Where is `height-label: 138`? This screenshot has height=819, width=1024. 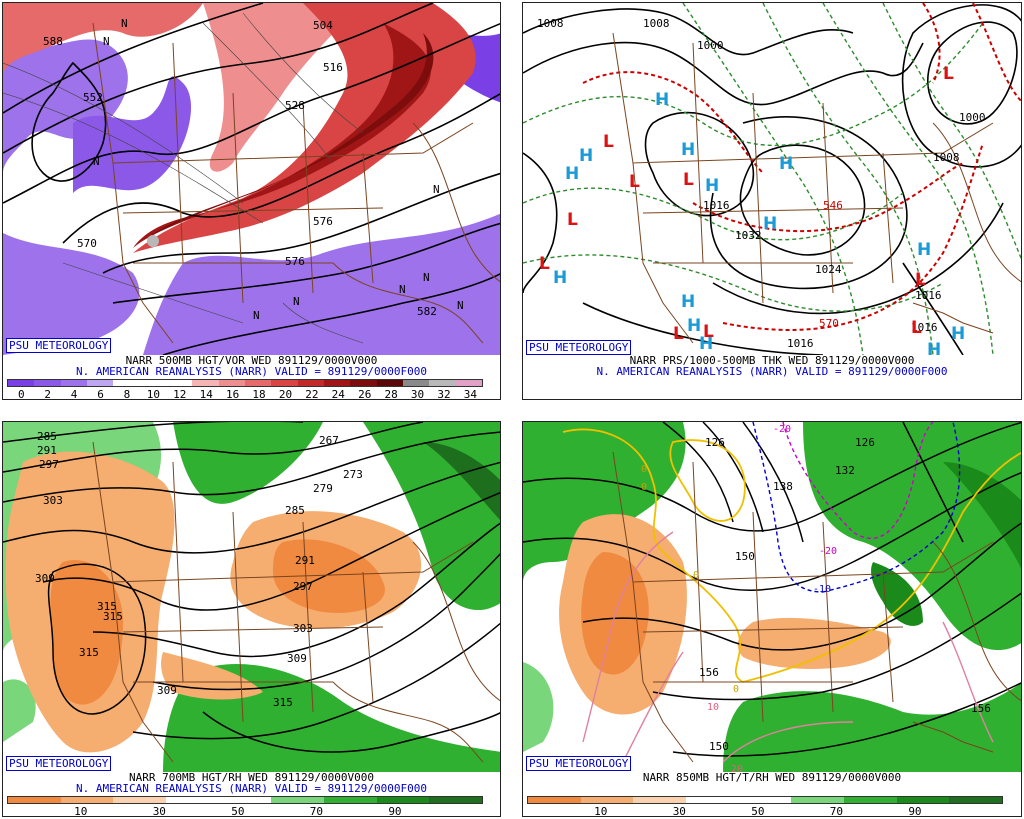 height-label: 138 is located at coordinates (783, 486).